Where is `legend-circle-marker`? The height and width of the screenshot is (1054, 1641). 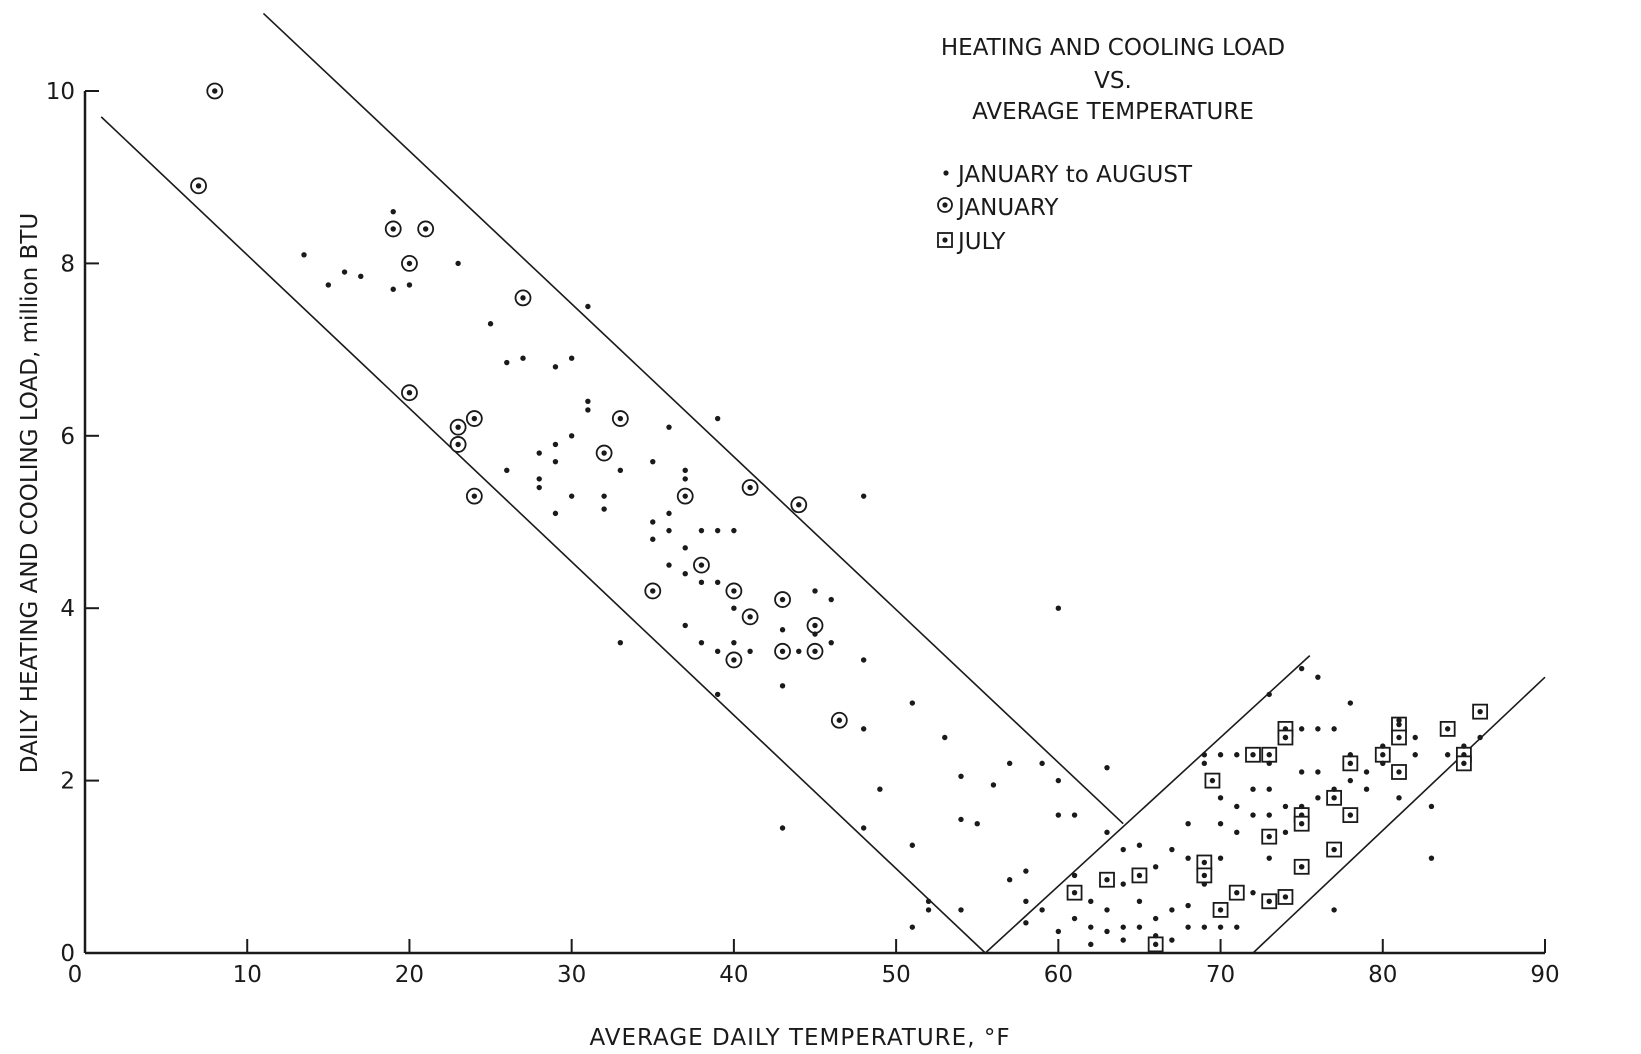
legend-circle-marker is located at coordinates (945, 205).